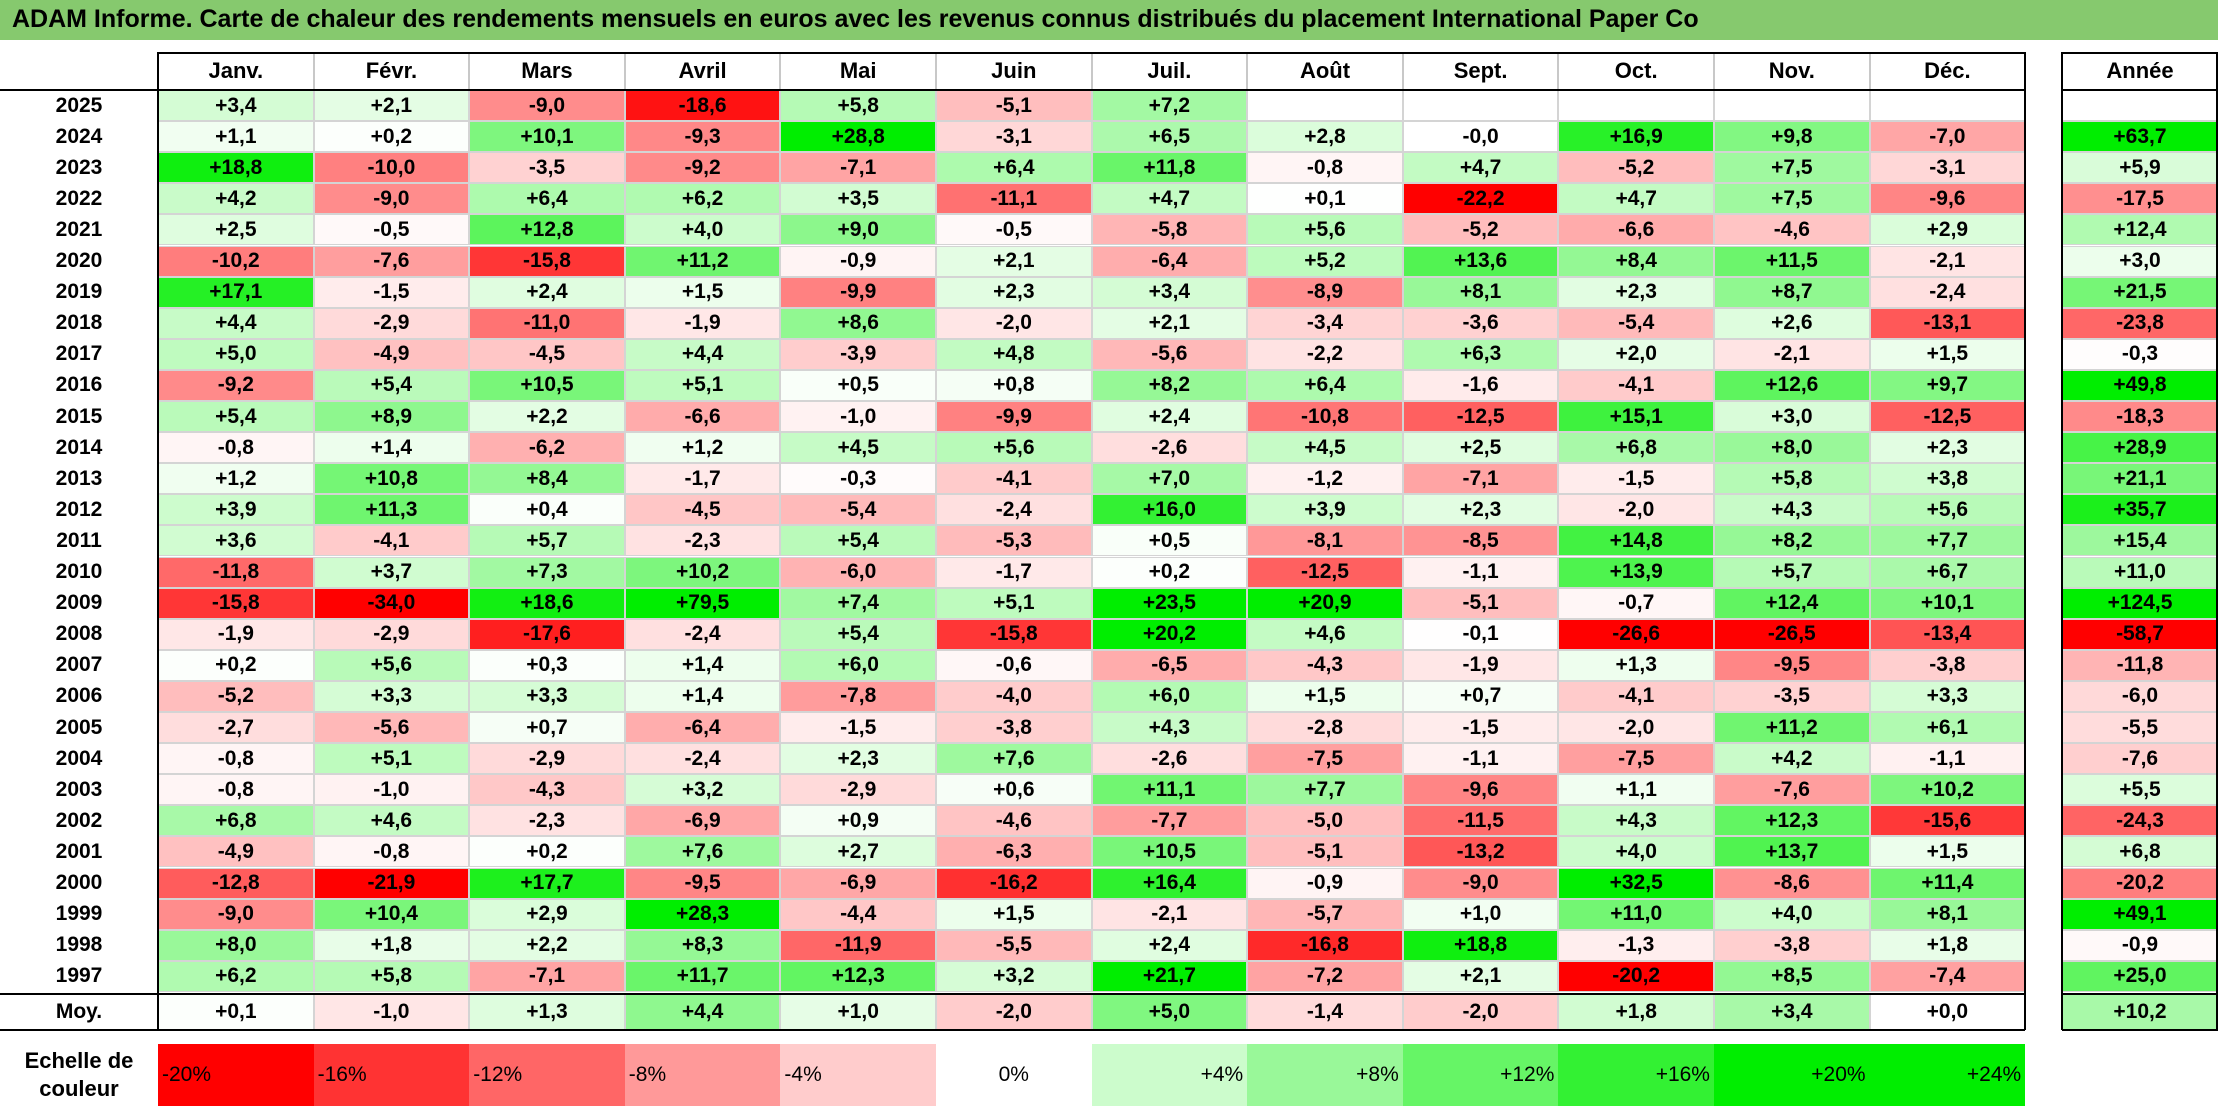 The image size is (2218, 1106). Describe the element at coordinates (702, 696) in the screenshot. I see `heatmap-cell: +1,4` at that location.